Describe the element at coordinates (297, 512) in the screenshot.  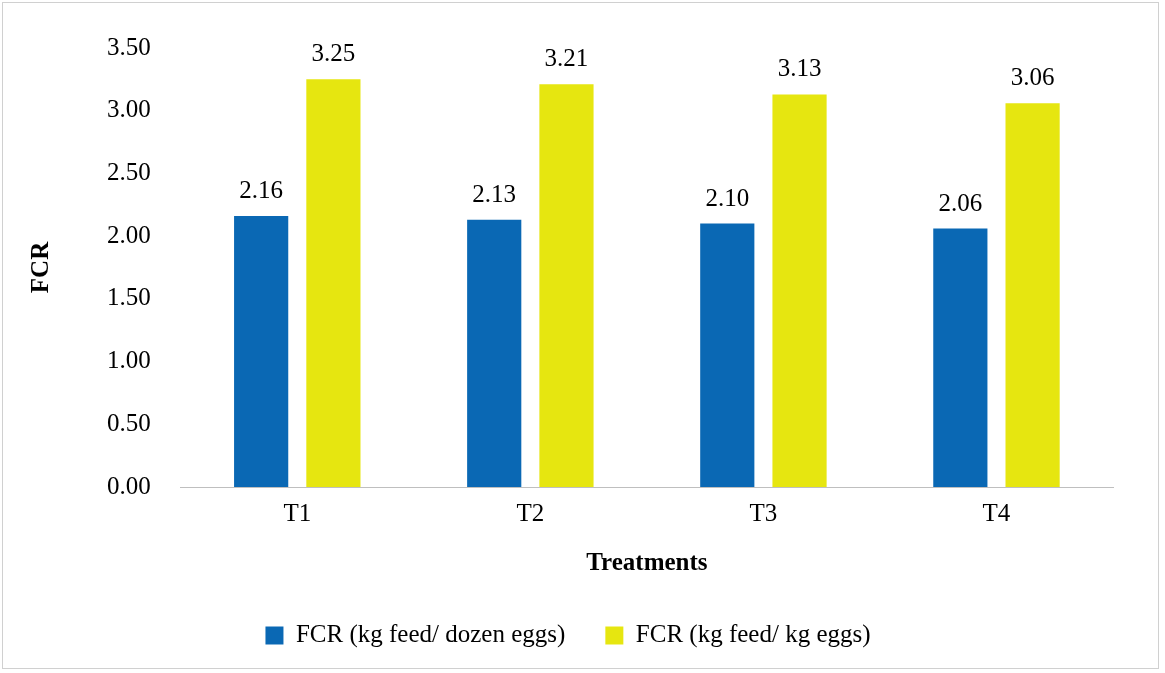
I see `x-tick-label: T1` at that location.